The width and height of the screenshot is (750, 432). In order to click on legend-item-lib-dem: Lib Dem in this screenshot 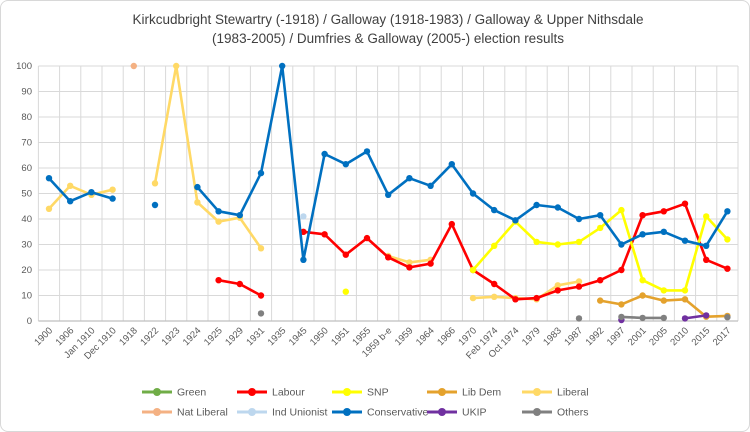, I will do `click(464, 393)`.